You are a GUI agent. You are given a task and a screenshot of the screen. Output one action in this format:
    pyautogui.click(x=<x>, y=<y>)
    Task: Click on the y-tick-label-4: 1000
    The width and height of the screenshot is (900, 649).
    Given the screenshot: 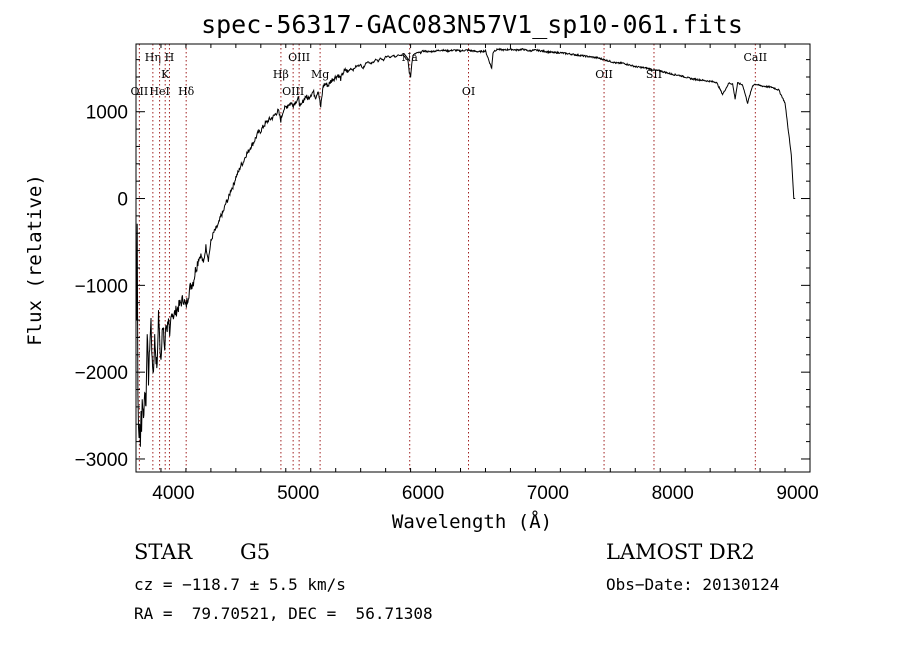 What is the action you would take?
    pyautogui.click(x=107, y=113)
    